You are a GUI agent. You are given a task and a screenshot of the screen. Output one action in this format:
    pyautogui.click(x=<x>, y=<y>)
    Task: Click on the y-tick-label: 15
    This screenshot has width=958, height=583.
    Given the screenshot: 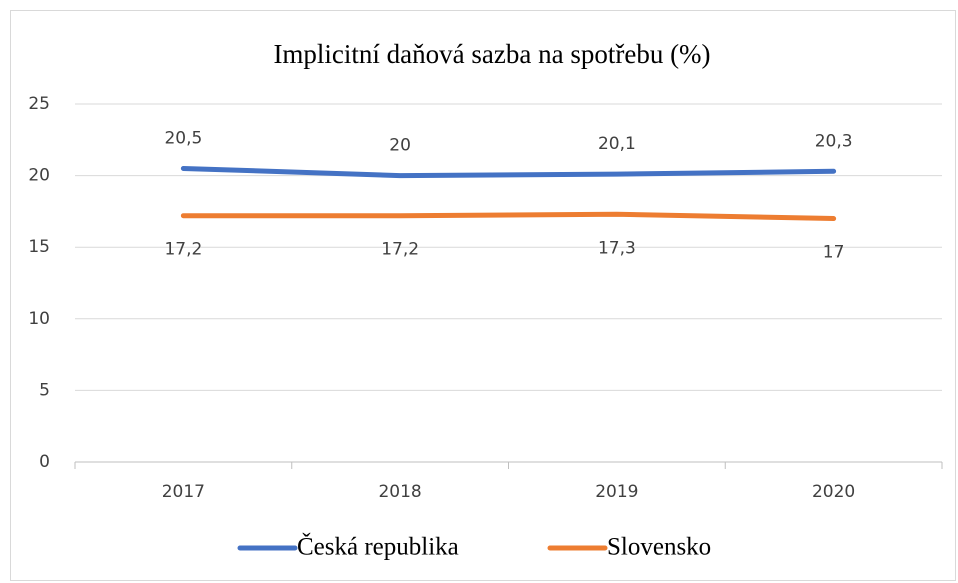 What is the action you would take?
    pyautogui.click(x=39, y=247)
    